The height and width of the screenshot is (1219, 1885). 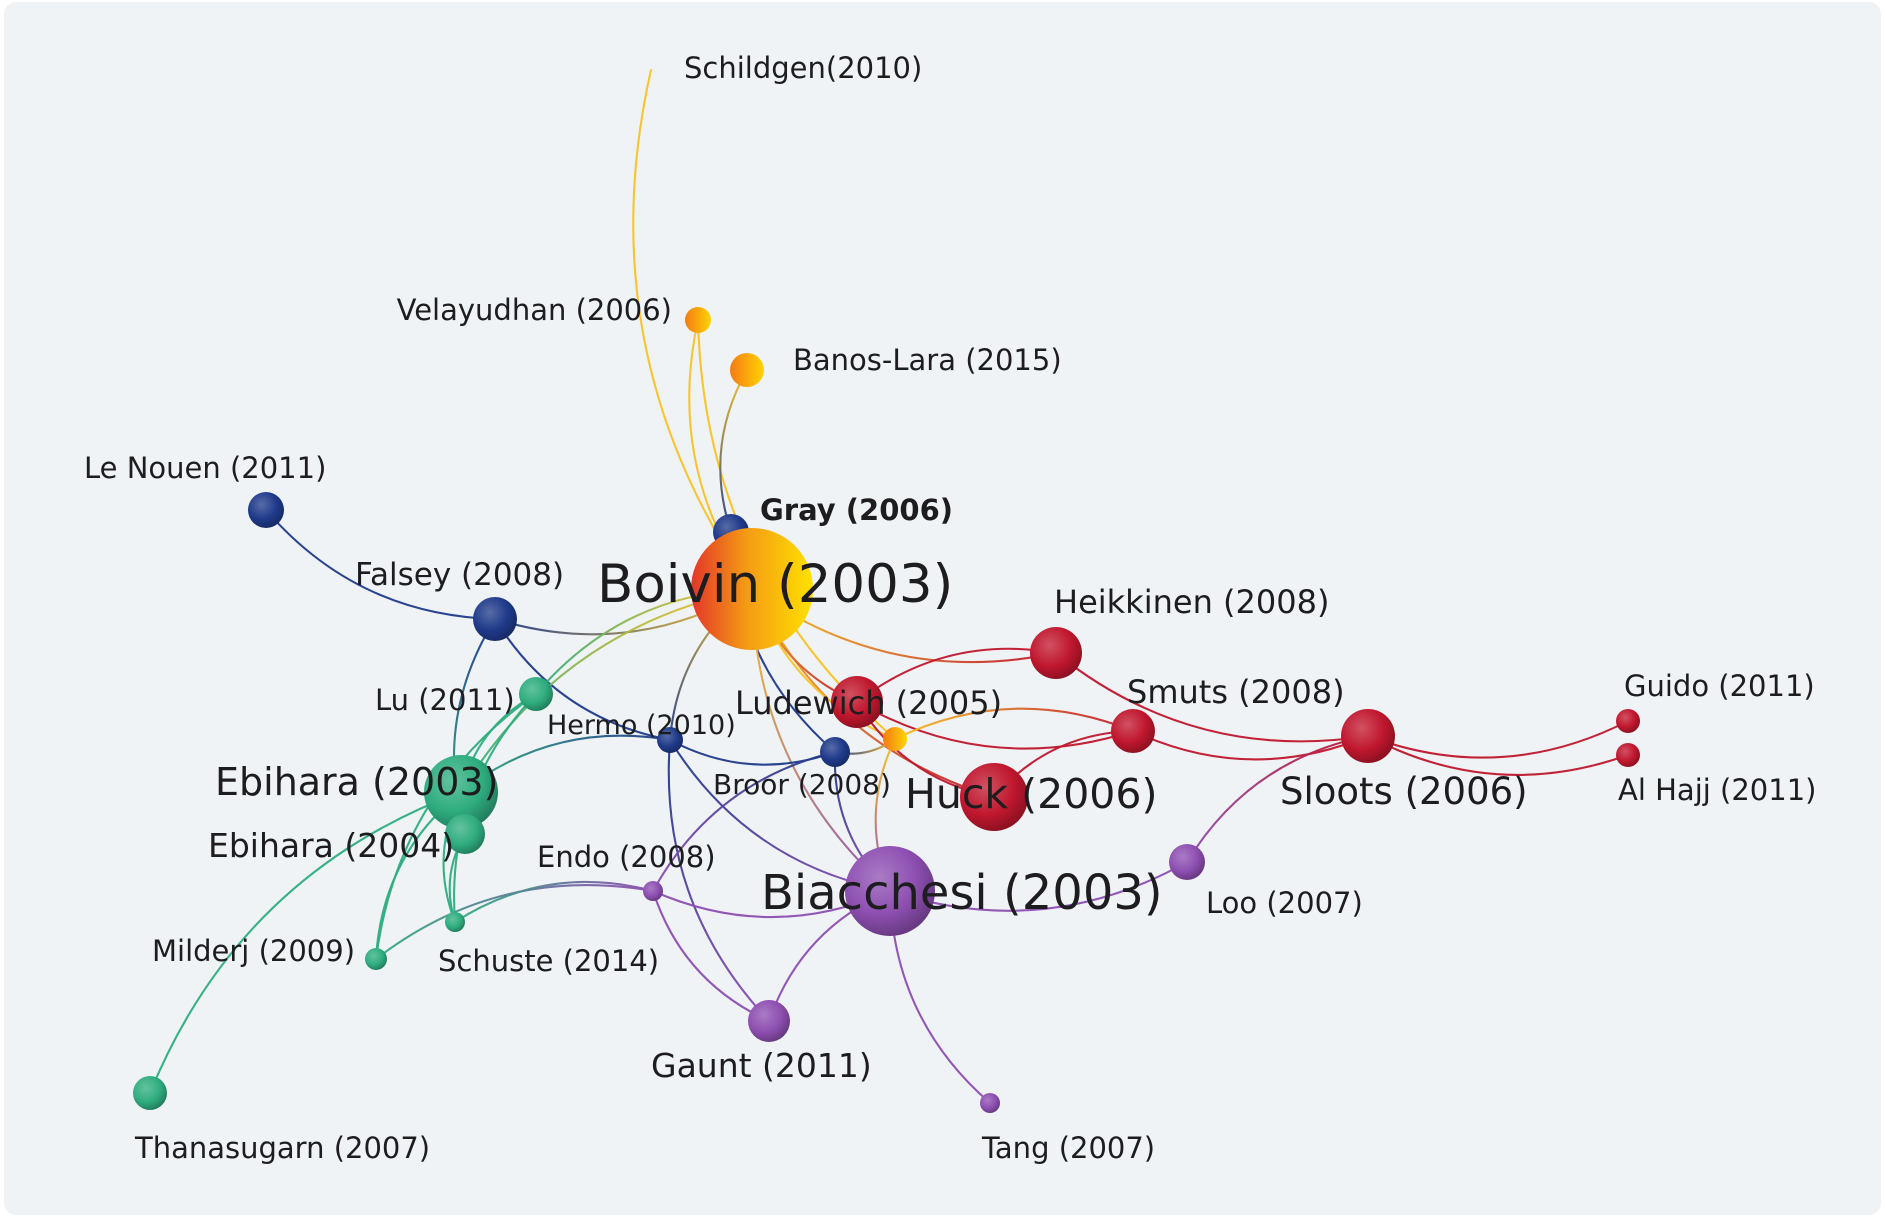 What do you see at coordinates (534, 310) in the screenshot?
I see `label-velayudhan: Velayudhan (2006)` at bounding box center [534, 310].